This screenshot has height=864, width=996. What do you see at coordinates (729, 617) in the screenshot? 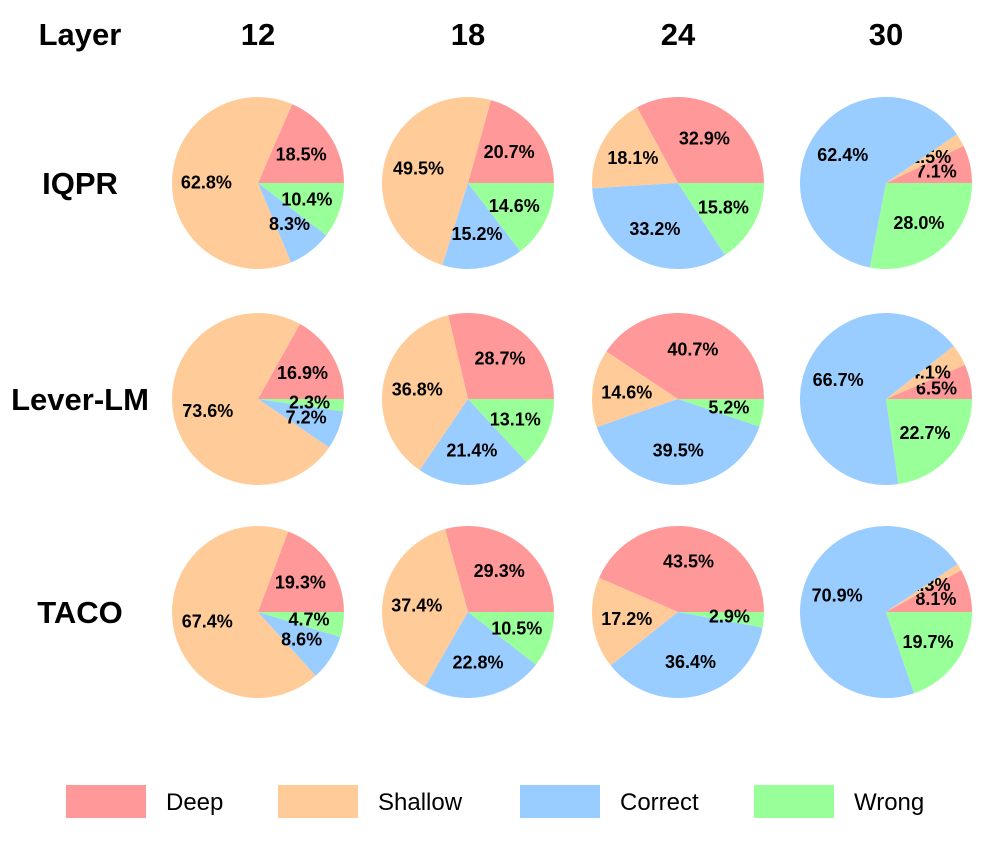
I see `slice-label-wrong: 2.9%` at bounding box center [729, 617].